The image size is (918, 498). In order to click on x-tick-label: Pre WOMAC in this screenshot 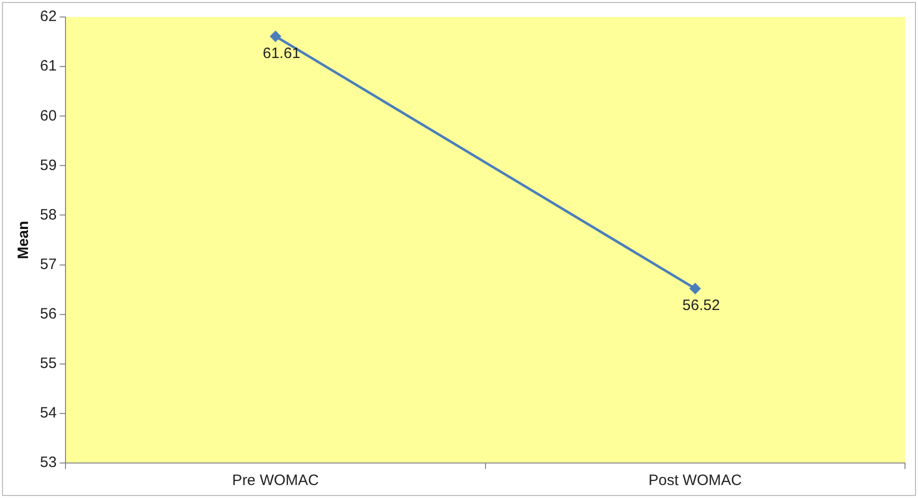, I will do `click(276, 481)`.